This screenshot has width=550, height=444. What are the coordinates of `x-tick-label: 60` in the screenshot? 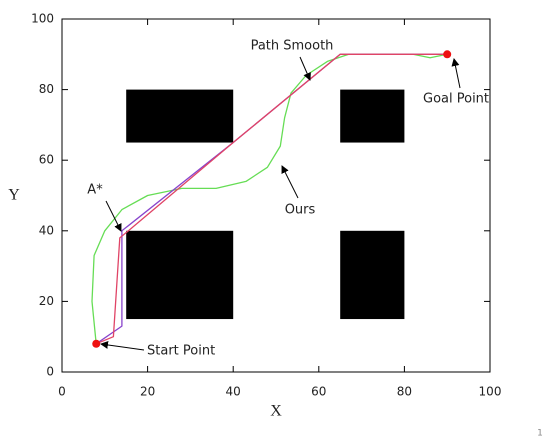 It's located at (318, 392).